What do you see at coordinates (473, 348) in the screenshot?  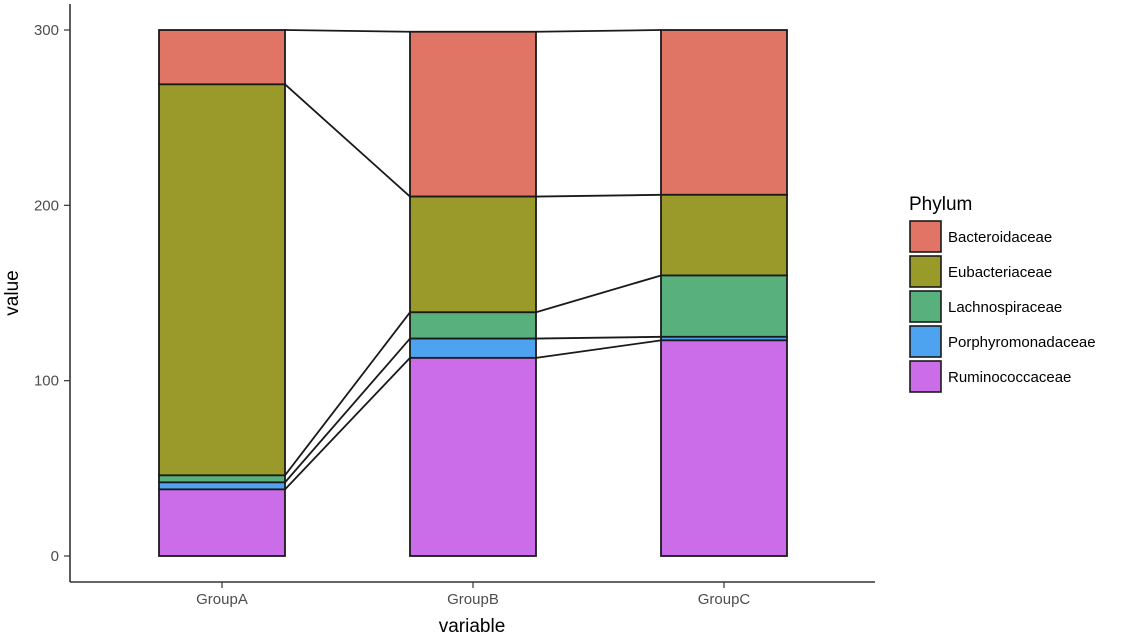 I see `bar-groupb-porphyromonadaceae` at bounding box center [473, 348].